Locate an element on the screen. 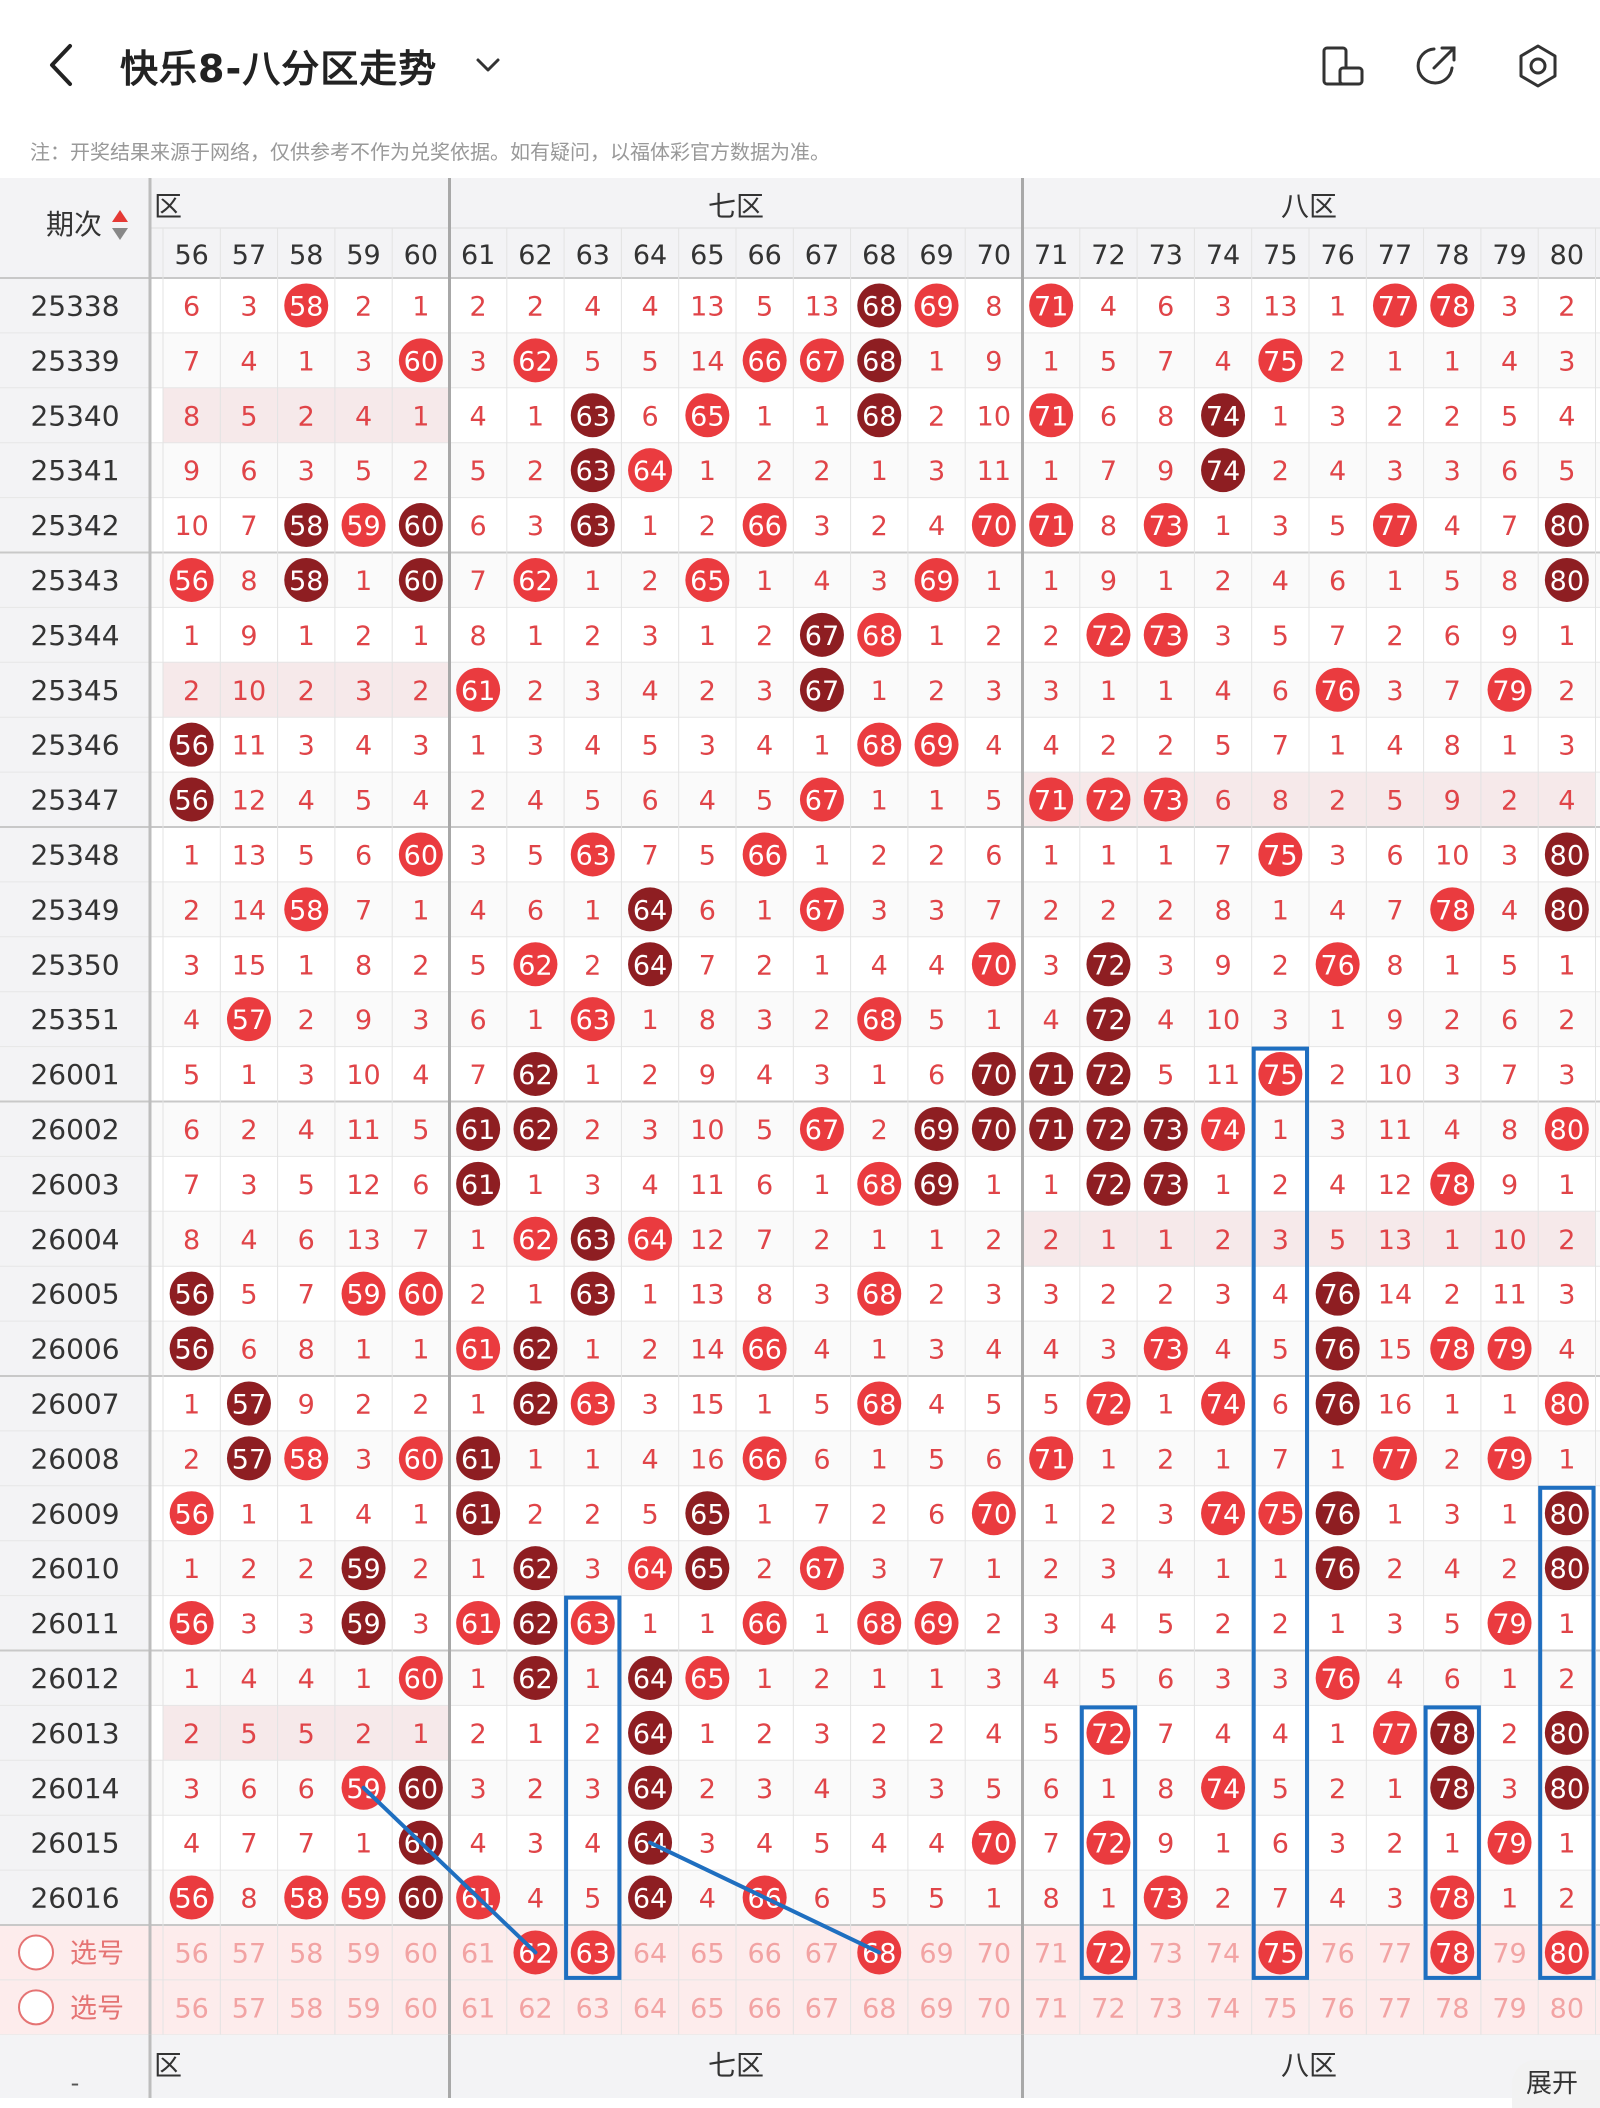 The width and height of the screenshot is (1600, 2108). hit-number: 70 is located at coordinates (994, 1844).